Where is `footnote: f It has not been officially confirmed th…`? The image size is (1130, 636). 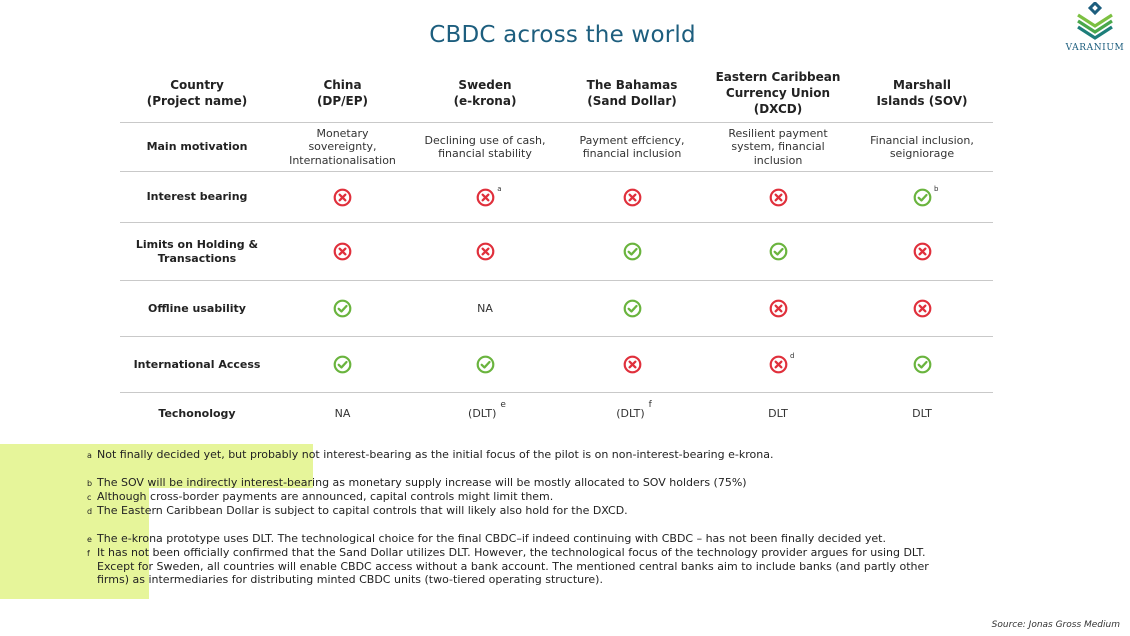 footnote: f It has not been officially confirmed th… is located at coordinates (532, 566).